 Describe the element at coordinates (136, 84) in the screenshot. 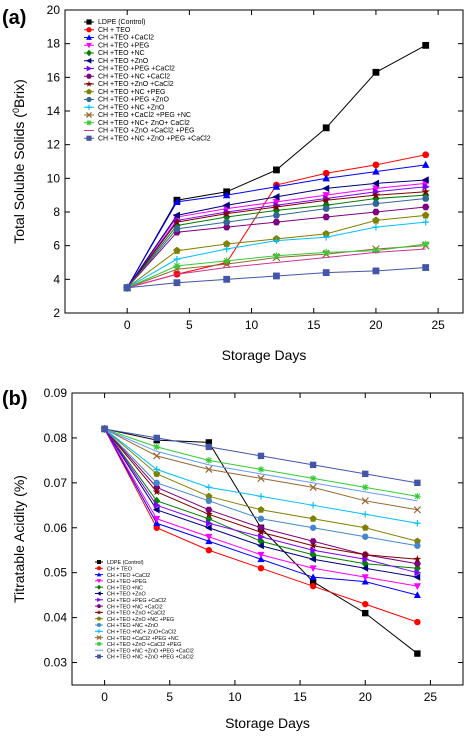

I see `legend-entry: CH +TEO +ZnO +CaCl2` at that location.